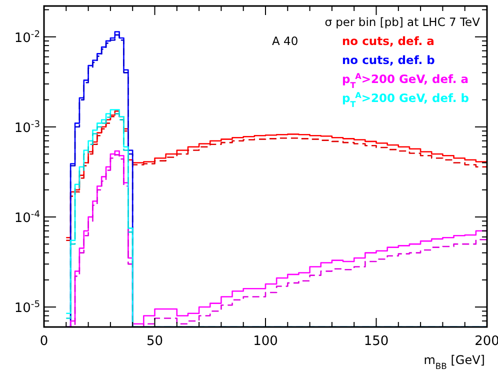 This screenshot has height=370, width=498. What do you see at coordinates (406, 99) in the screenshot?
I see `text: p$_{T}$$^{A}$>200 GeV, def. b` at bounding box center [406, 99].